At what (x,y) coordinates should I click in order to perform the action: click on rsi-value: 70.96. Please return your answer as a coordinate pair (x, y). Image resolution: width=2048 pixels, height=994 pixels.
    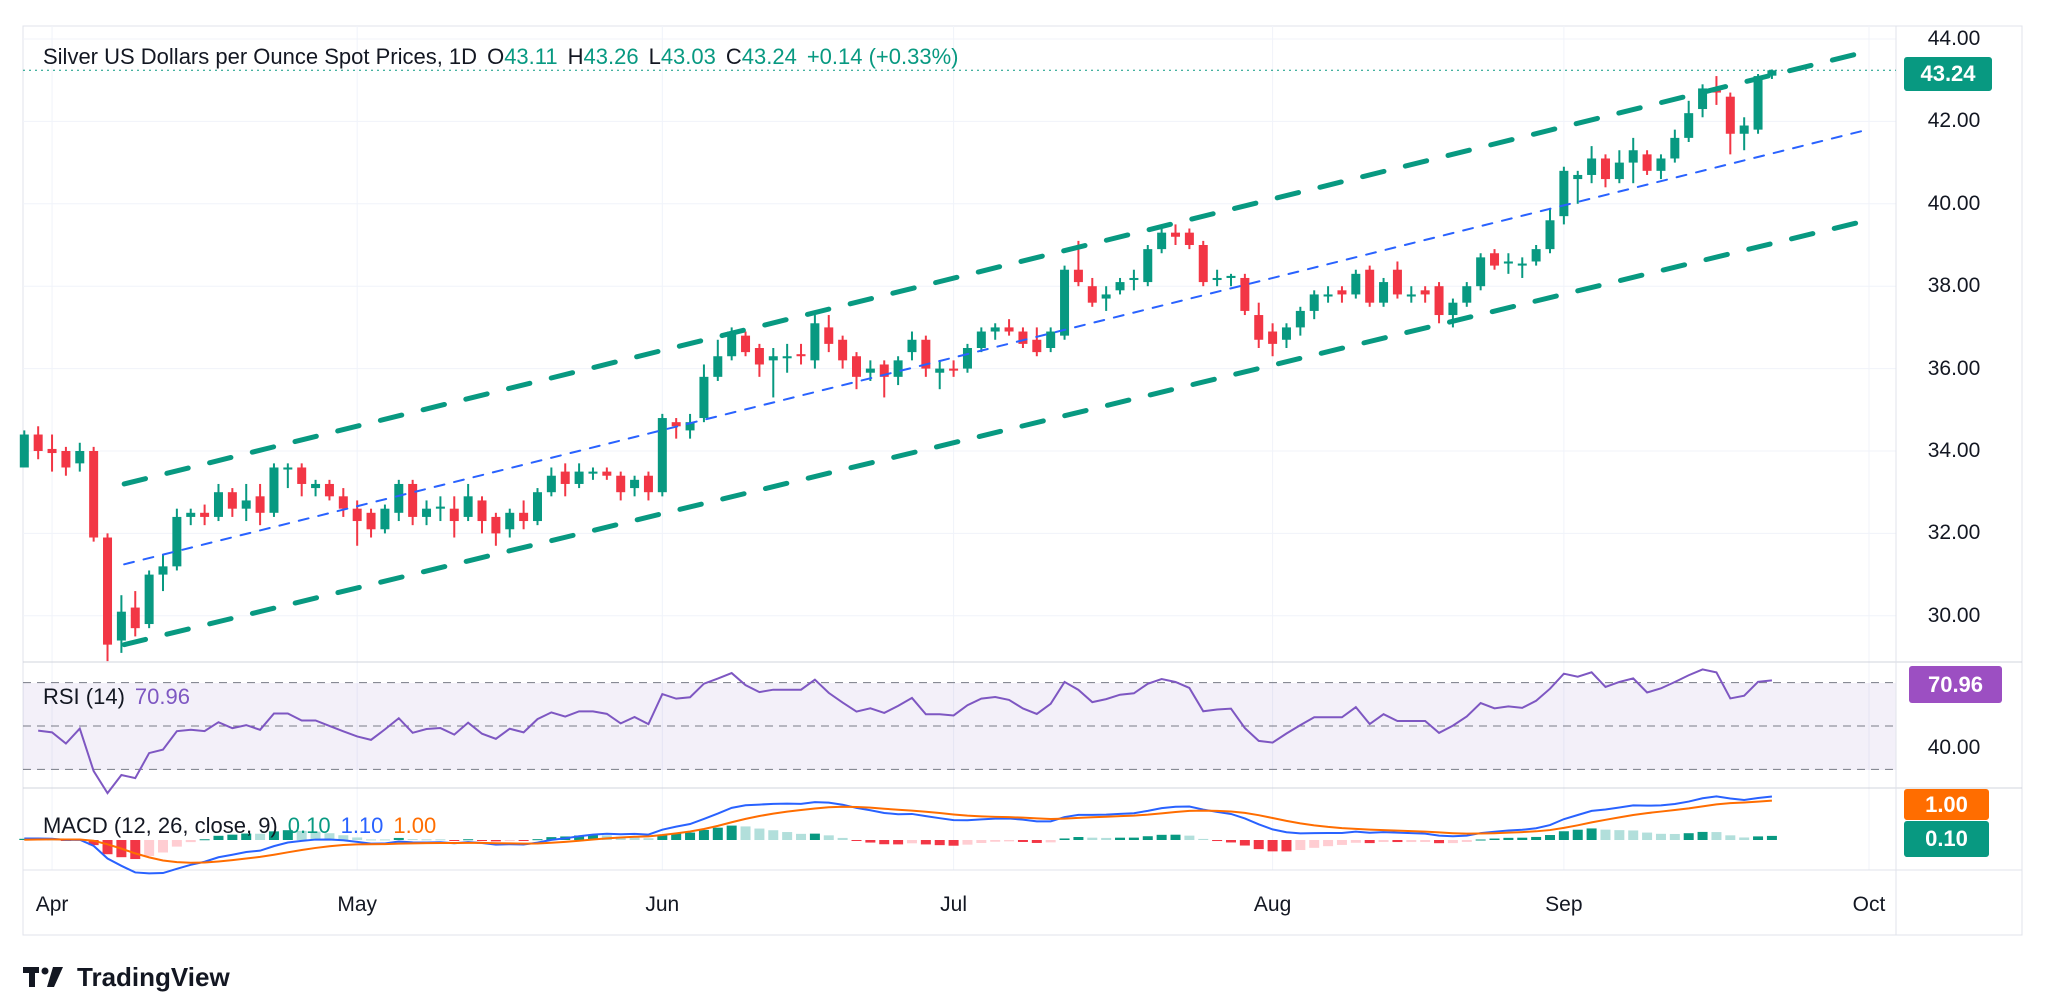
    Looking at the image, I should click on (162, 696).